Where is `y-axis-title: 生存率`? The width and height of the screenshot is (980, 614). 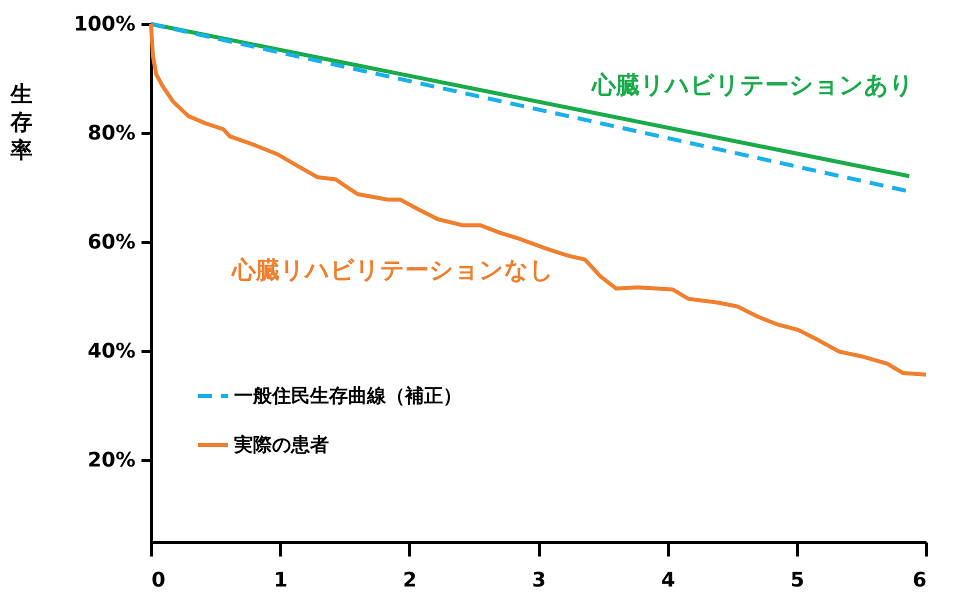
y-axis-title: 生存率 is located at coordinates (21, 123).